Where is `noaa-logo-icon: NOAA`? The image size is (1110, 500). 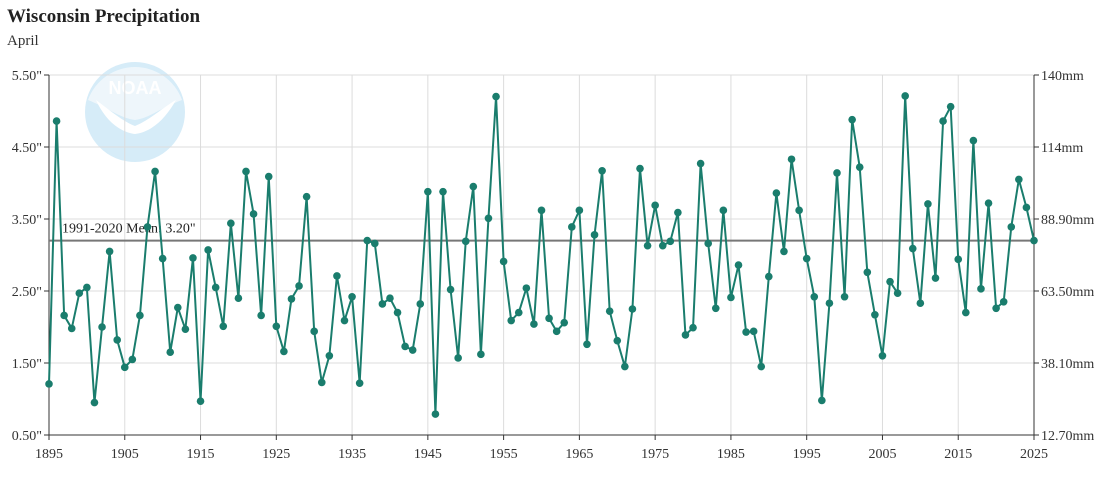
noaa-logo-icon: NOAA is located at coordinates (135, 112).